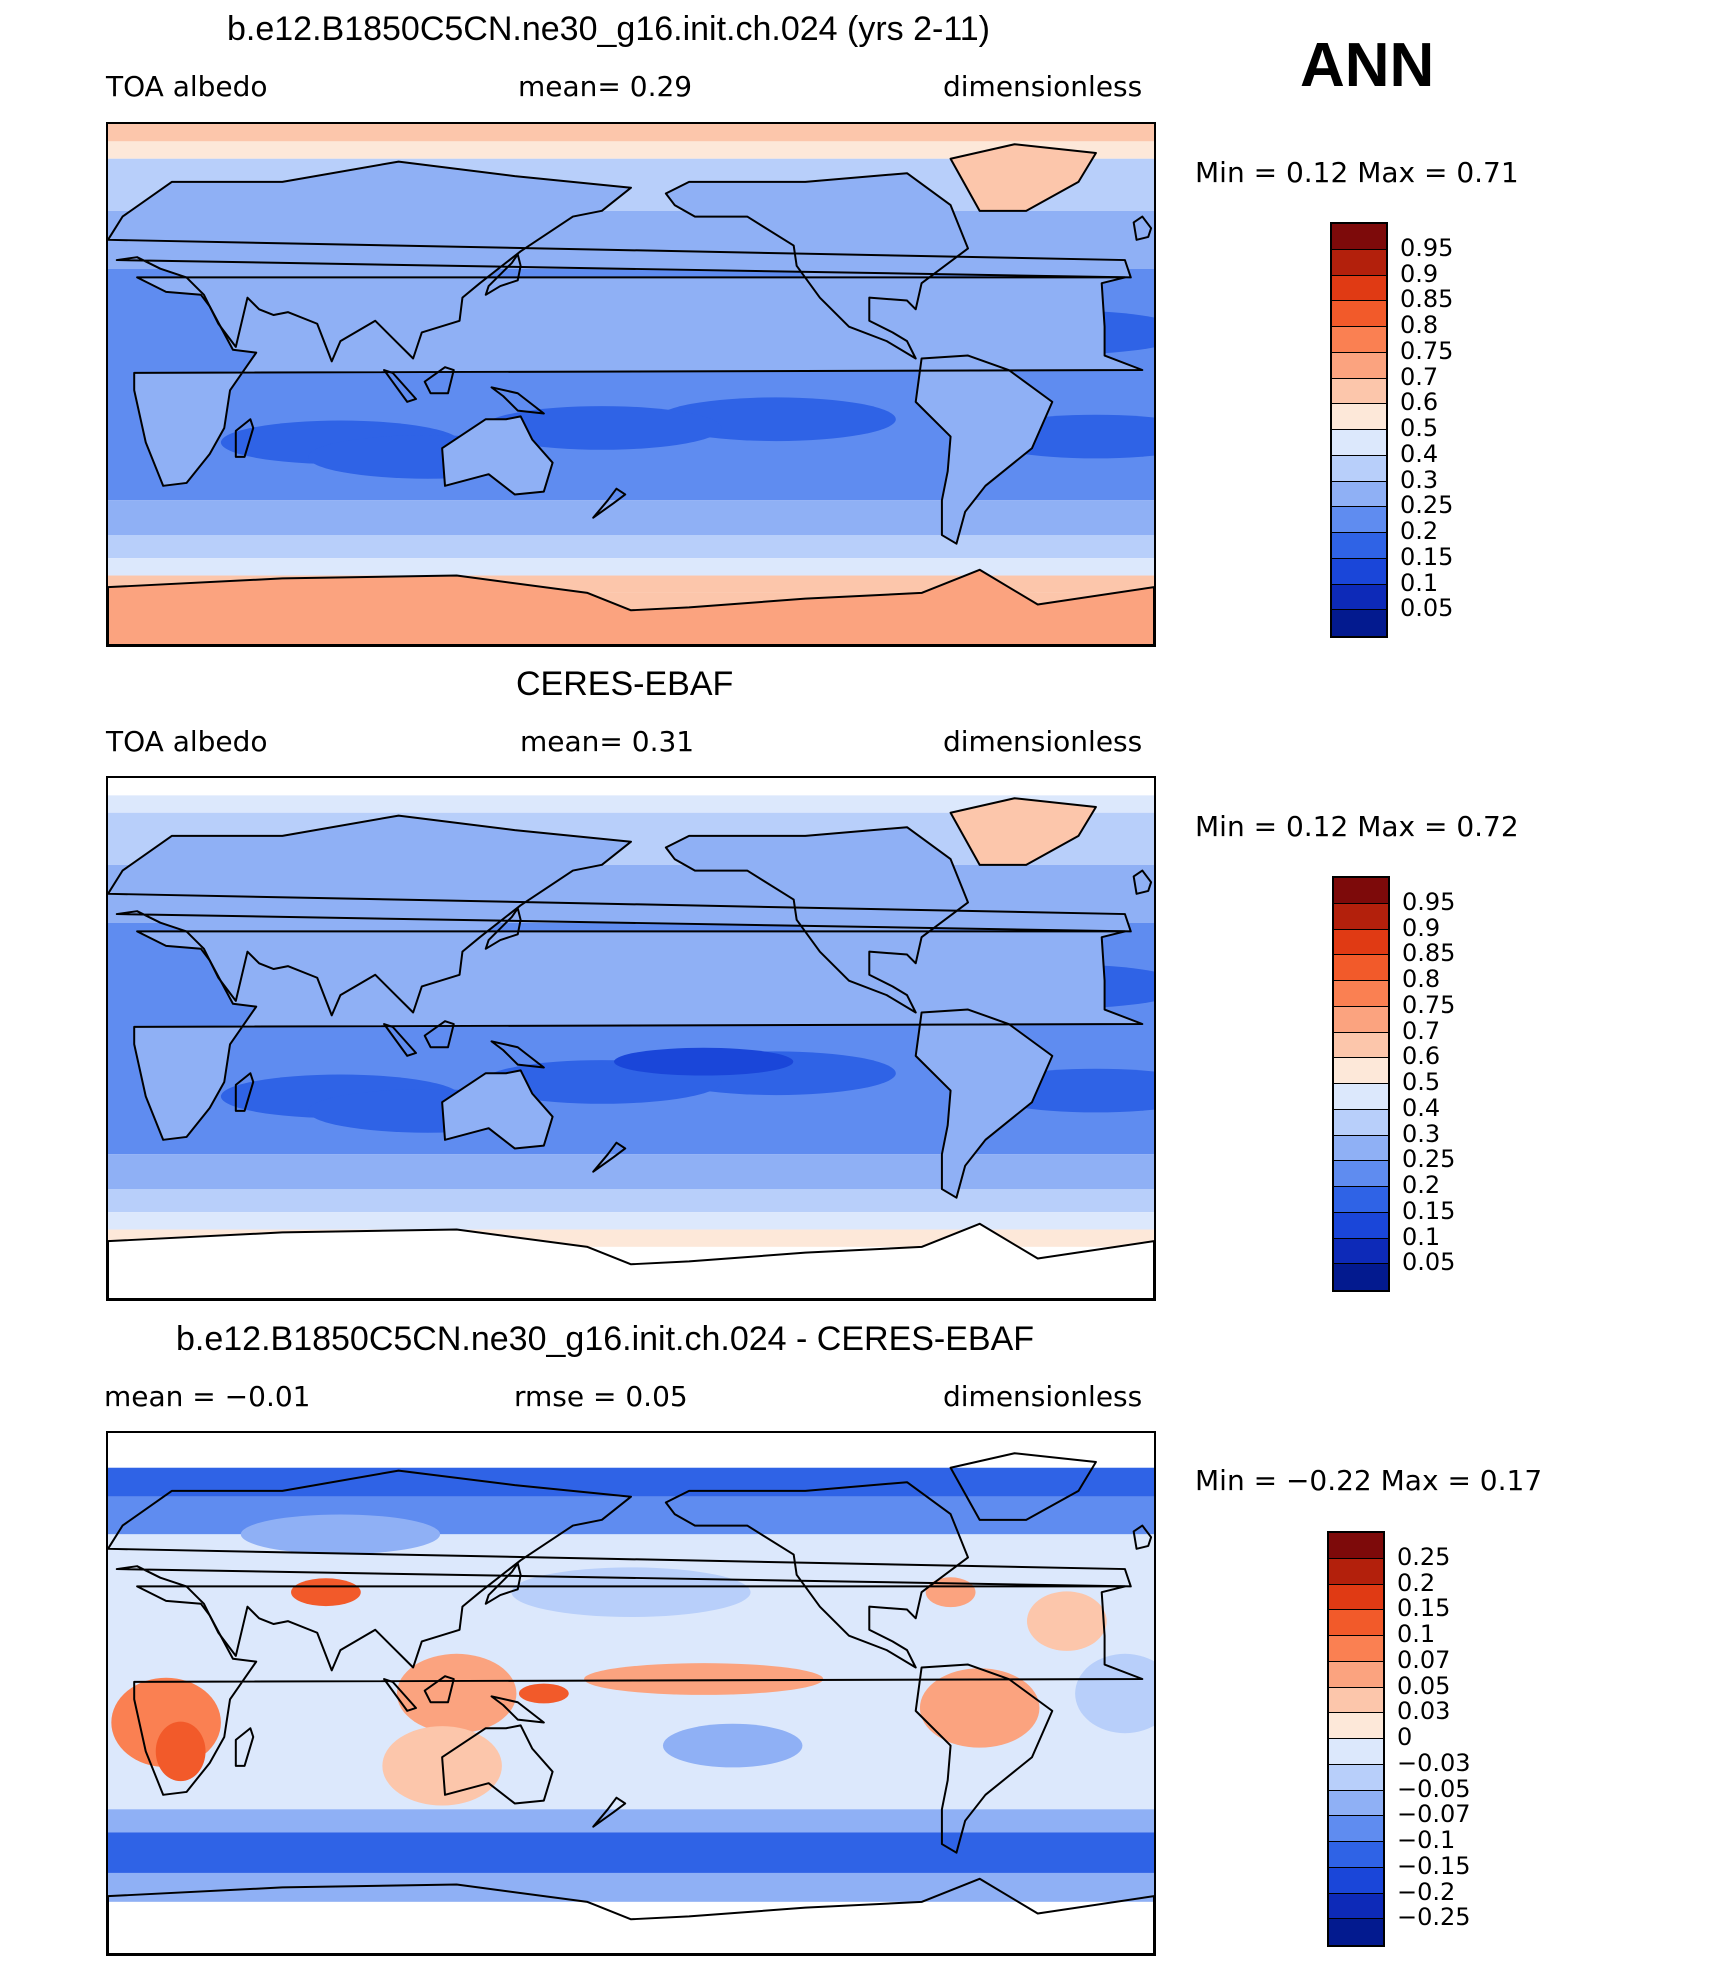 The image size is (1710, 1963). What do you see at coordinates (187, 86) in the screenshot?
I see `panel1-variable: TOA albedo` at bounding box center [187, 86].